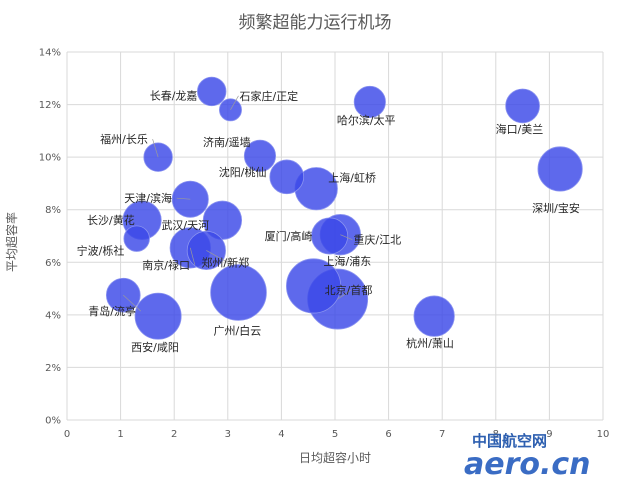 The image size is (620, 483). What do you see at coordinates (377, 240) in the screenshot?
I see `point-label: 重庆/江北` at bounding box center [377, 240].